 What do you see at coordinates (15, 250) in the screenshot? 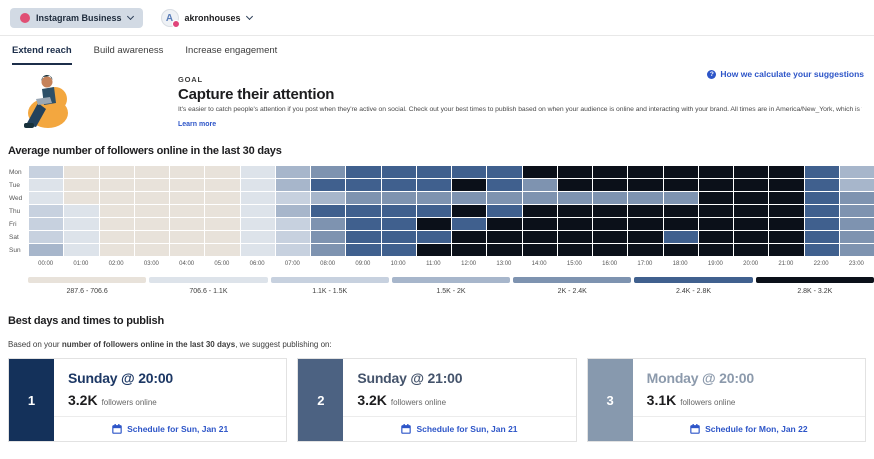
I see `heatmap-day-label: Sun` at bounding box center [15, 250].